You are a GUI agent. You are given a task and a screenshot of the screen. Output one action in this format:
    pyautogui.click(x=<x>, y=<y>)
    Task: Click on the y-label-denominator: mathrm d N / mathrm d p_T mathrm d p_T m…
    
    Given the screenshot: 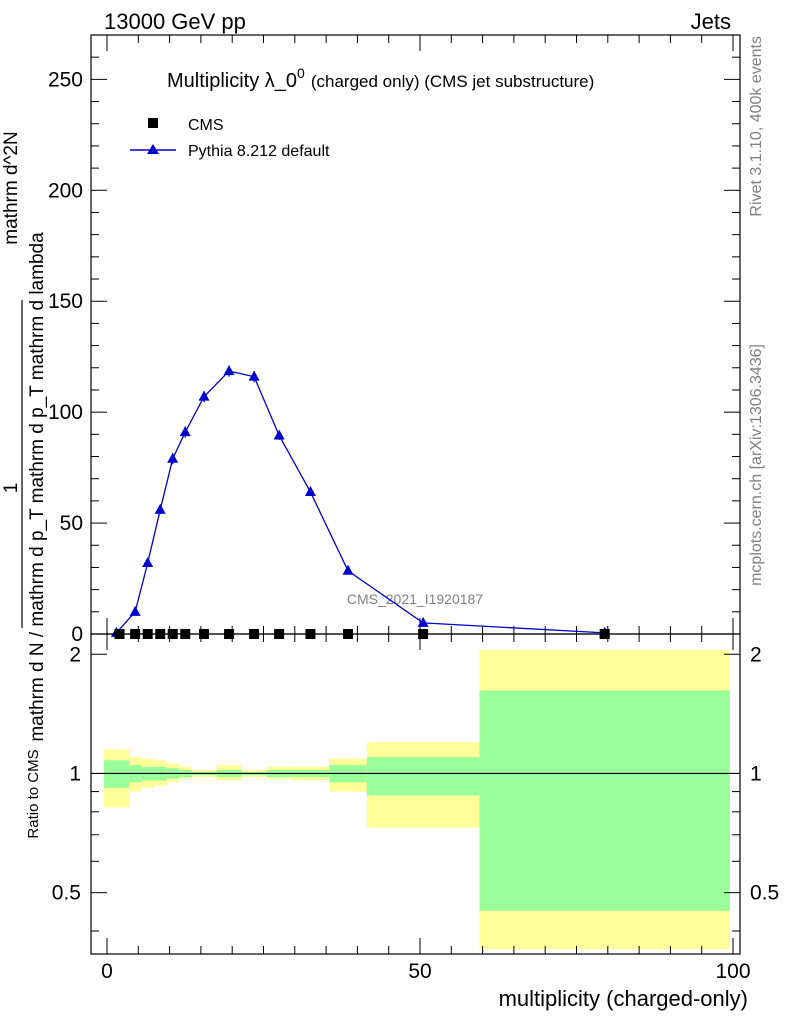 What is the action you would take?
    pyautogui.click(x=37, y=487)
    